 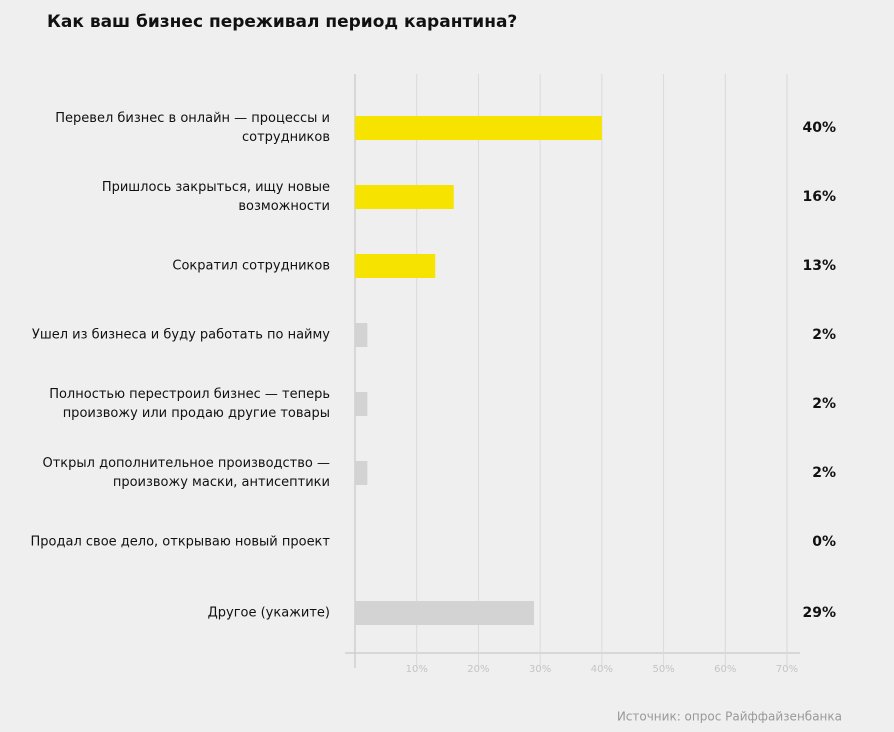 I want to click on x-tick-label: 40%, so click(x=602, y=669).